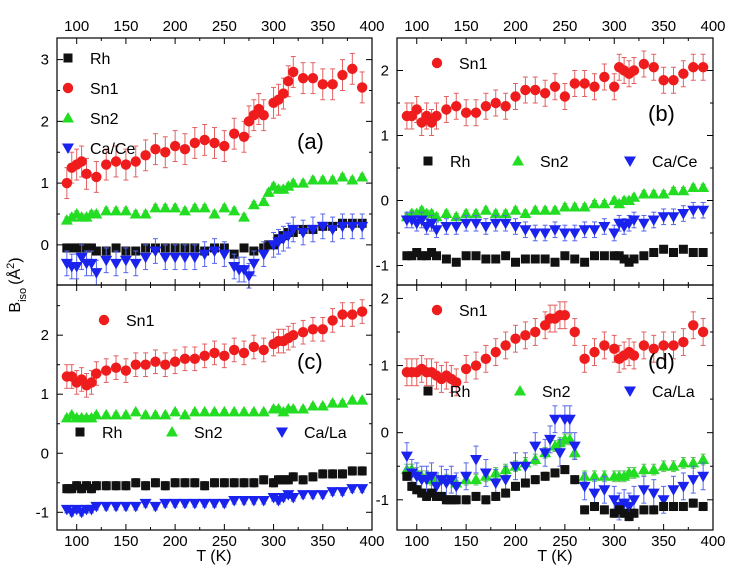  What do you see at coordinates (45, 245) in the screenshot?
I see `y-tick-label: 0` at bounding box center [45, 245].